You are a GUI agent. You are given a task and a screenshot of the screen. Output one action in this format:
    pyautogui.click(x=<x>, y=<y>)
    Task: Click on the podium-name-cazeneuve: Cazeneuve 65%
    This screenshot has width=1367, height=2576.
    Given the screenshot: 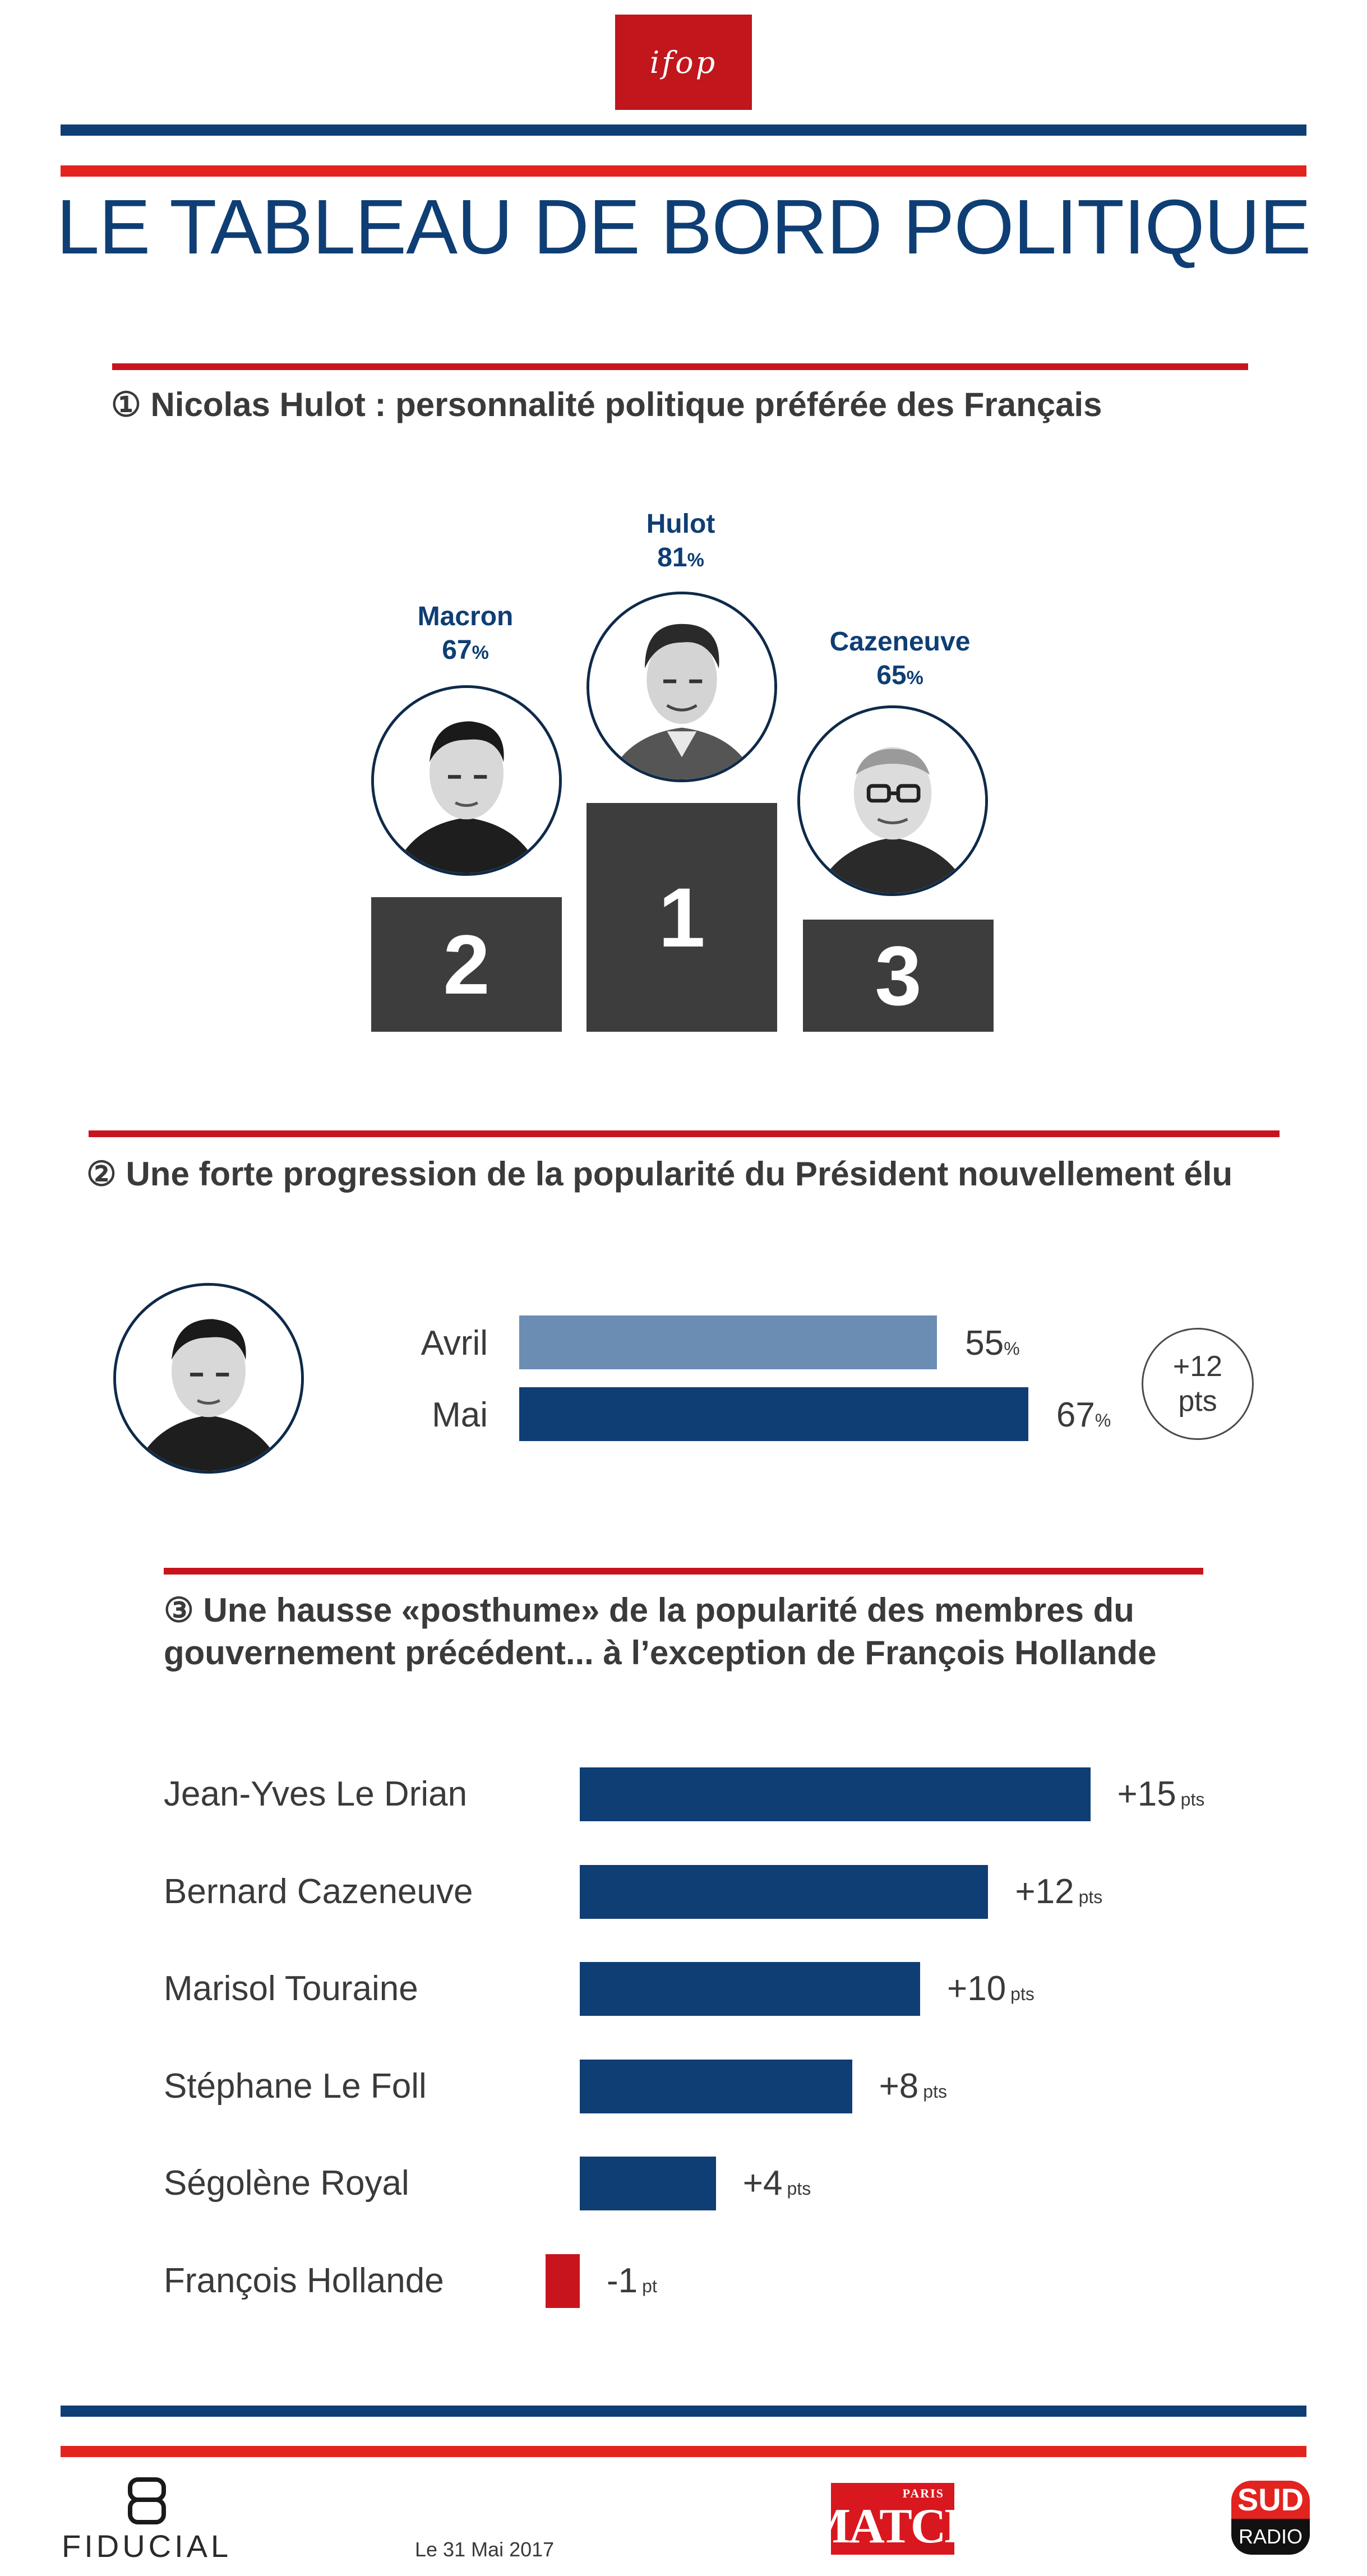 What is the action you would take?
    pyautogui.click(x=900, y=659)
    